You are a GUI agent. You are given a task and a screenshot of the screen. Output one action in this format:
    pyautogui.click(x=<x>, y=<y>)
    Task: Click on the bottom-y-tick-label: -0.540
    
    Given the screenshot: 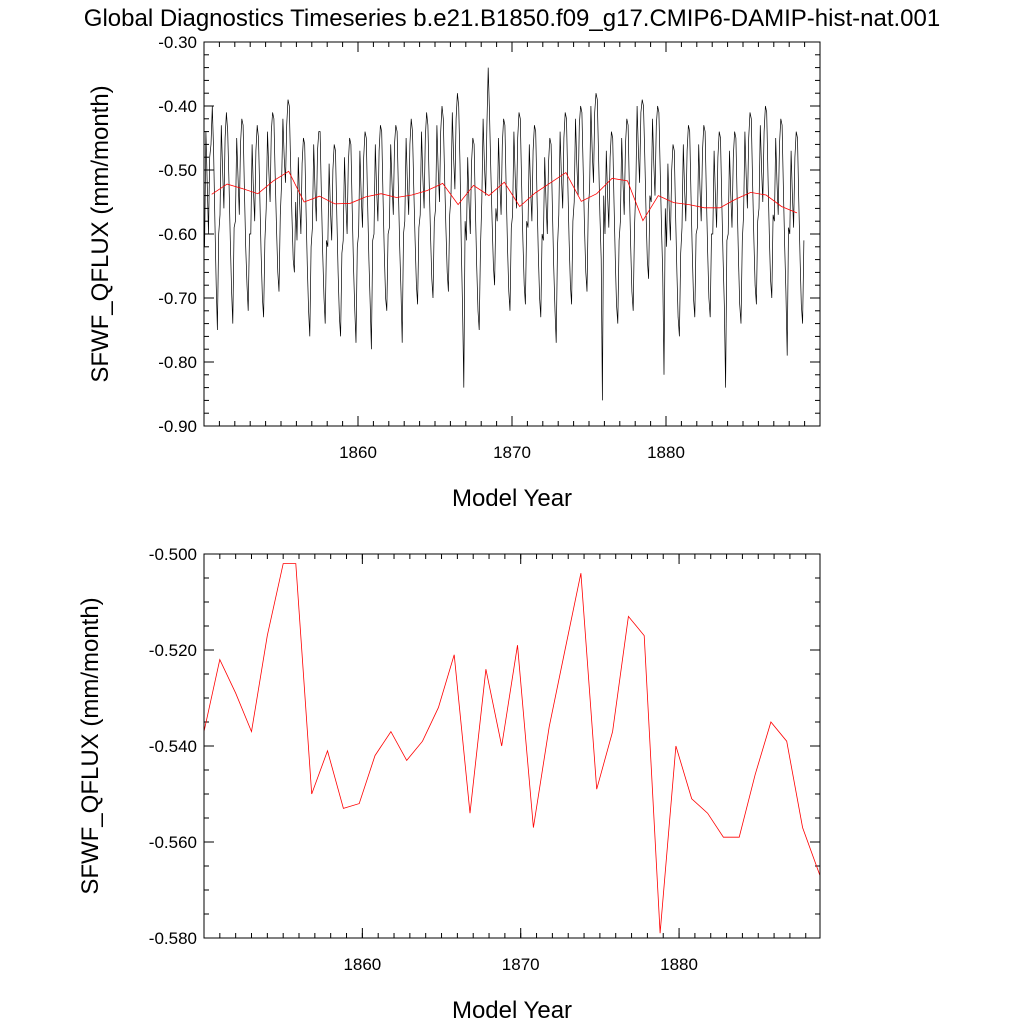 What is the action you would take?
    pyautogui.click(x=173, y=746)
    